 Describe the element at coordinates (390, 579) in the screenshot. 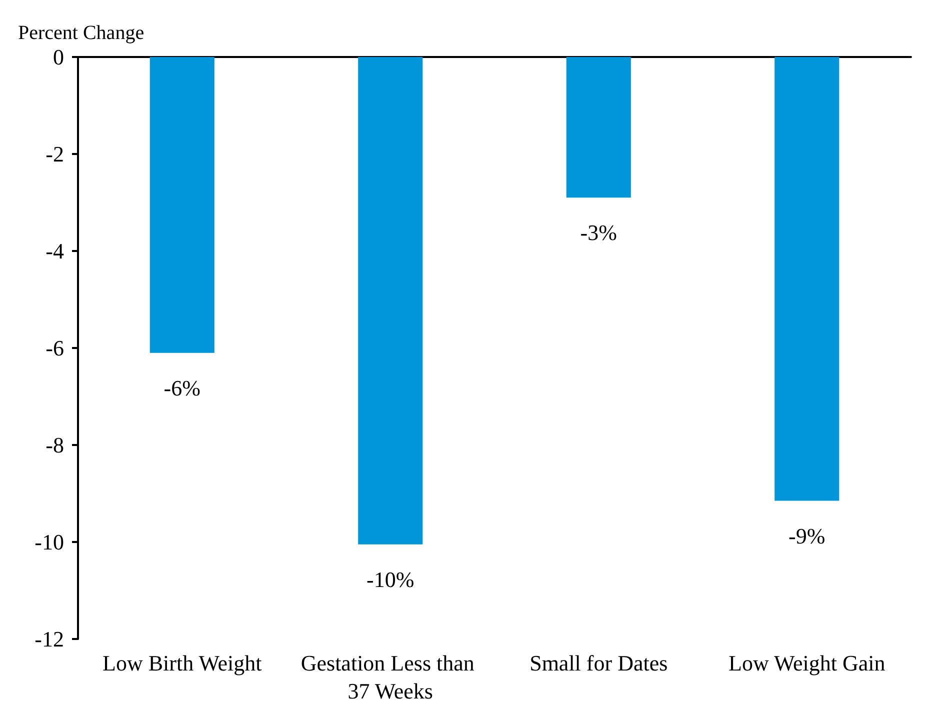

I see `data-label: -10%` at that location.